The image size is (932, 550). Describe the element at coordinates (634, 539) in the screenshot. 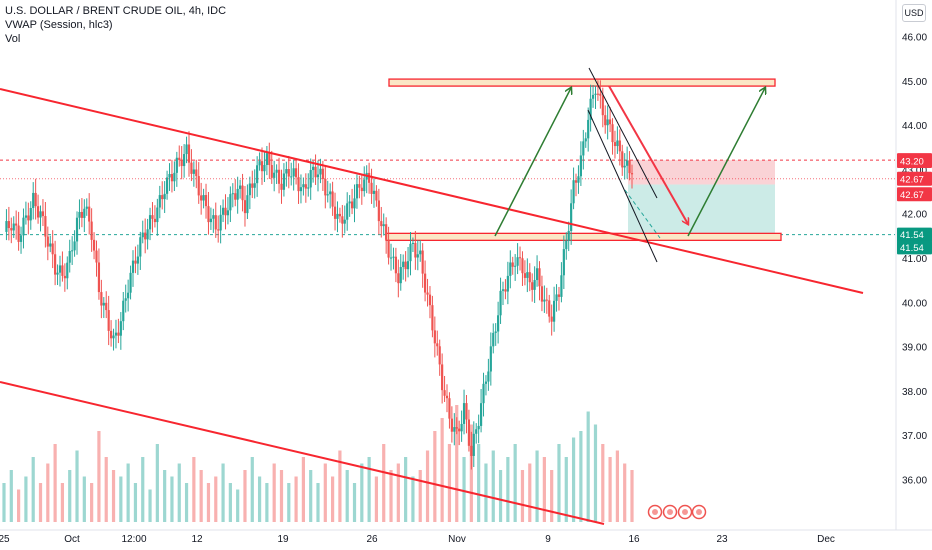

I see `time-tick-label: 16` at that location.